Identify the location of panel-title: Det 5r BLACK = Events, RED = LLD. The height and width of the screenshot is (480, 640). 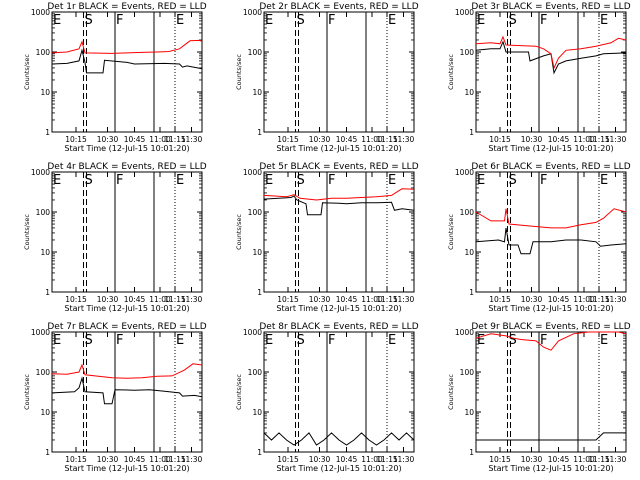
(338, 167).